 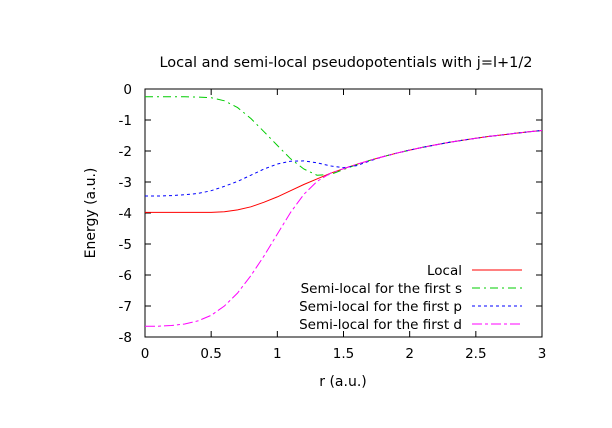 I want to click on y-tick-label: -6, so click(x=125, y=276).